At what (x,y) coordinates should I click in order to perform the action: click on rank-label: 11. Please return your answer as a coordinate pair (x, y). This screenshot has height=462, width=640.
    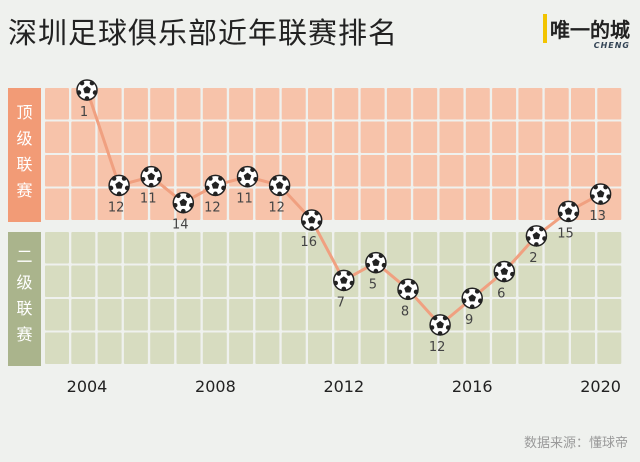
    Looking at the image, I should click on (148, 199).